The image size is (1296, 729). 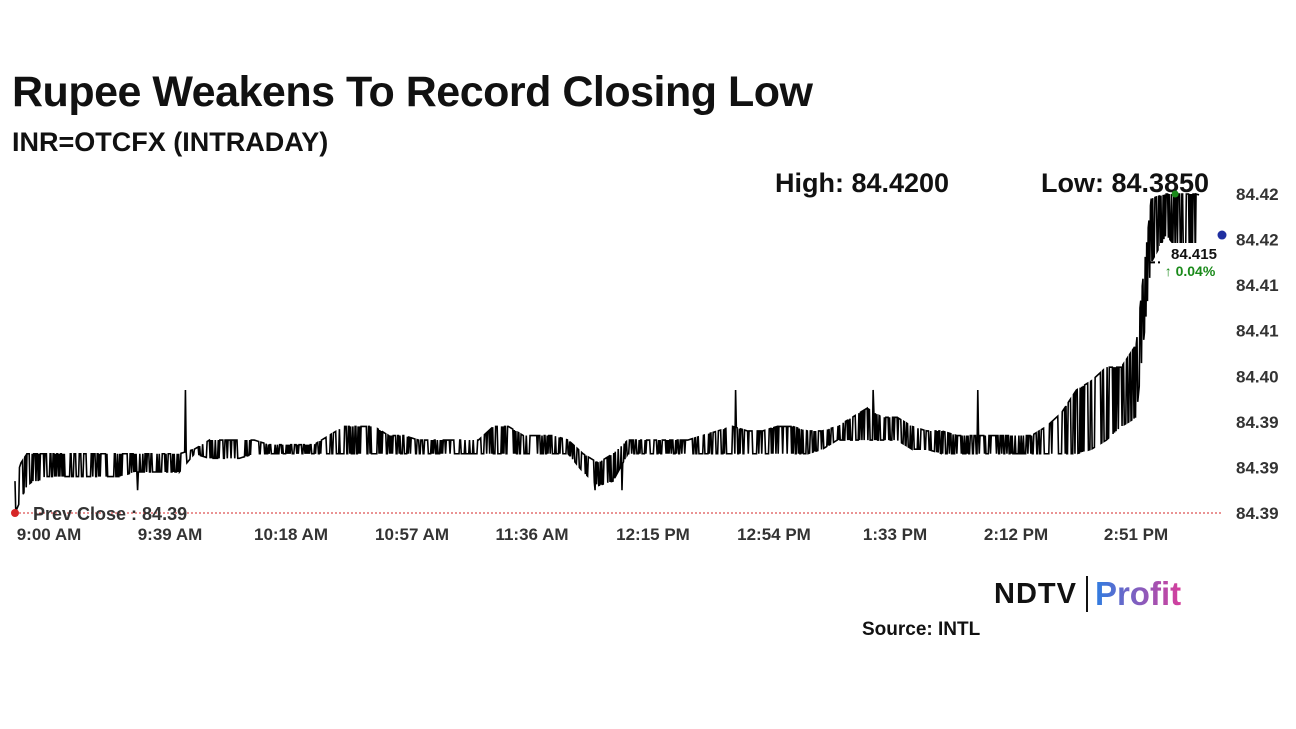 What do you see at coordinates (110, 514) in the screenshot?
I see `prev-close-label: Prev Close : 84.39` at bounding box center [110, 514].